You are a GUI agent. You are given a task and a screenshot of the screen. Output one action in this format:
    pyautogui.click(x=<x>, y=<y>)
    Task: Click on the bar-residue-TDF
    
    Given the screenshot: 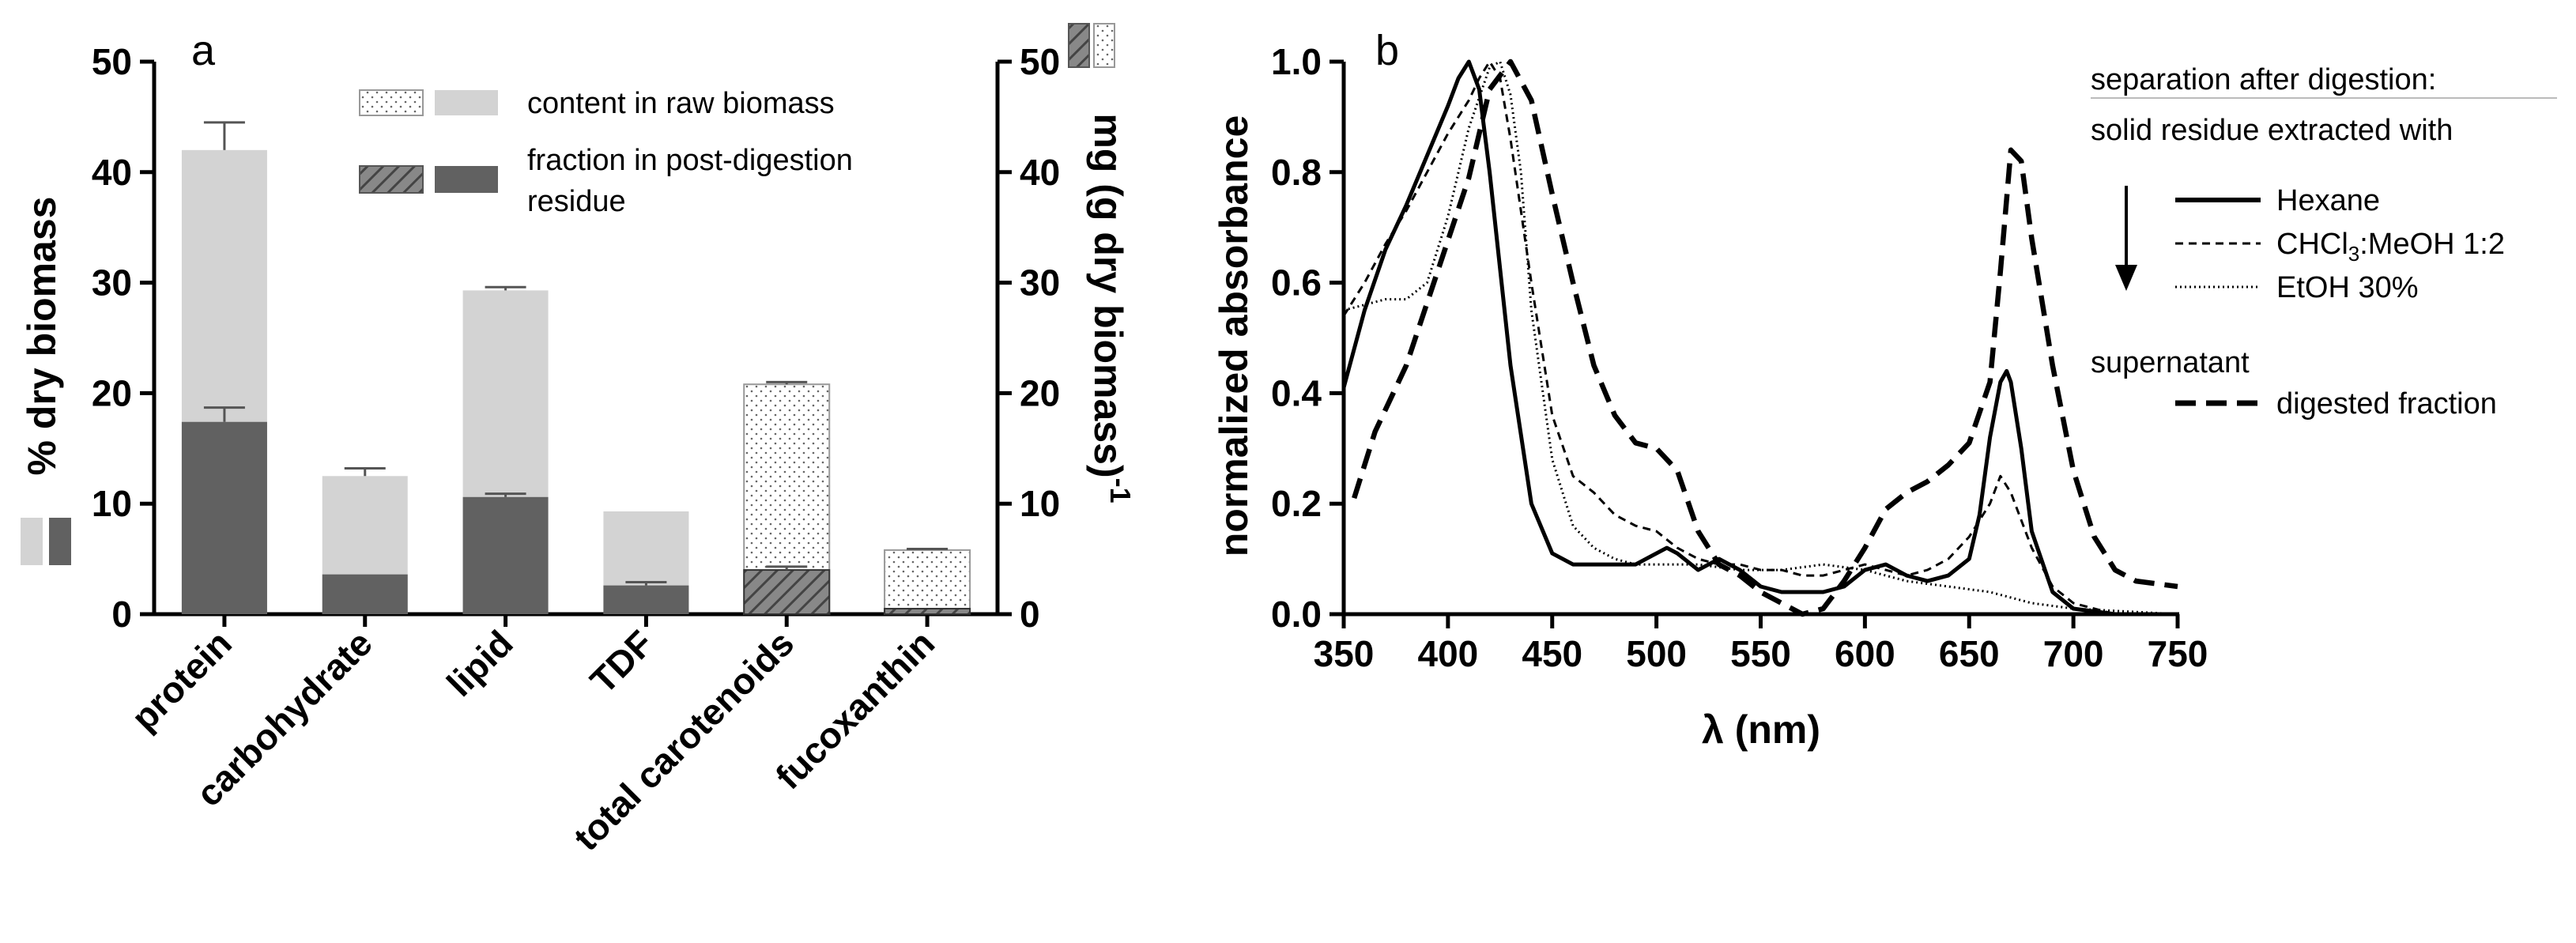 What is the action you would take?
    pyautogui.click(x=646, y=600)
    